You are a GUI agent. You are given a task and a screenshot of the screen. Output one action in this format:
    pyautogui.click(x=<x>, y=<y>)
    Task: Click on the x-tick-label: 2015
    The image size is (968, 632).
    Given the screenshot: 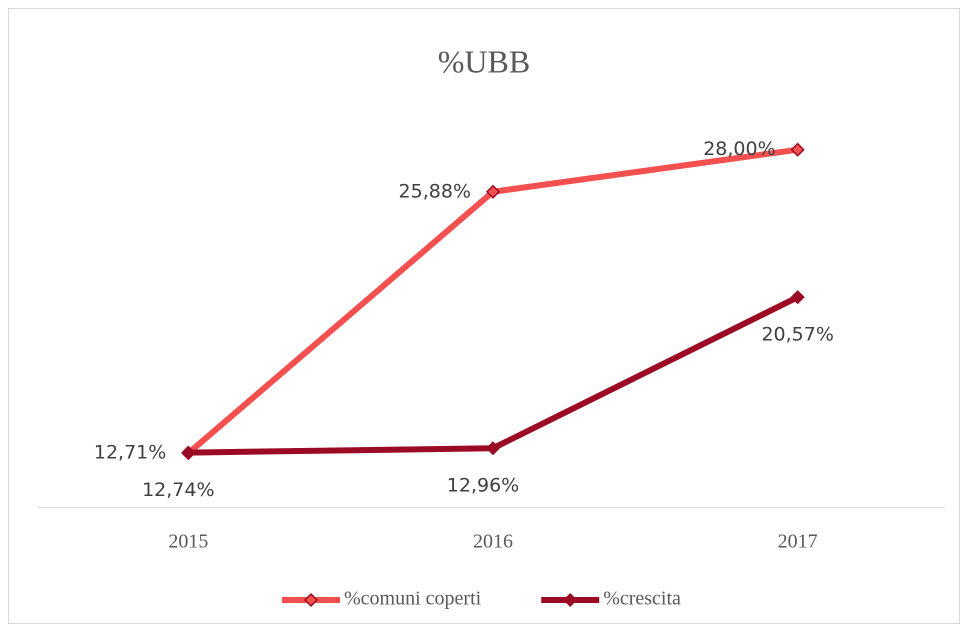 What is the action you would take?
    pyautogui.click(x=188, y=542)
    